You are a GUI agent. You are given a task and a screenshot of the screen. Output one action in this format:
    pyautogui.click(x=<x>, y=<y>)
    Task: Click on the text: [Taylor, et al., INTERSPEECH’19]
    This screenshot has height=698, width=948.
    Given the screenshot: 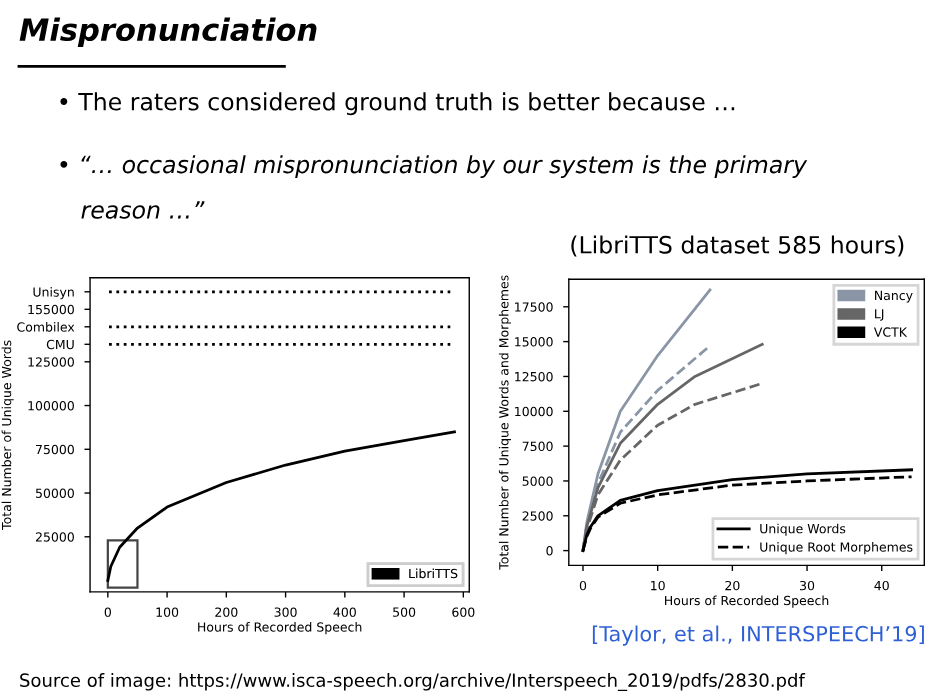 What is the action you would take?
    pyautogui.click(x=758, y=635)
    